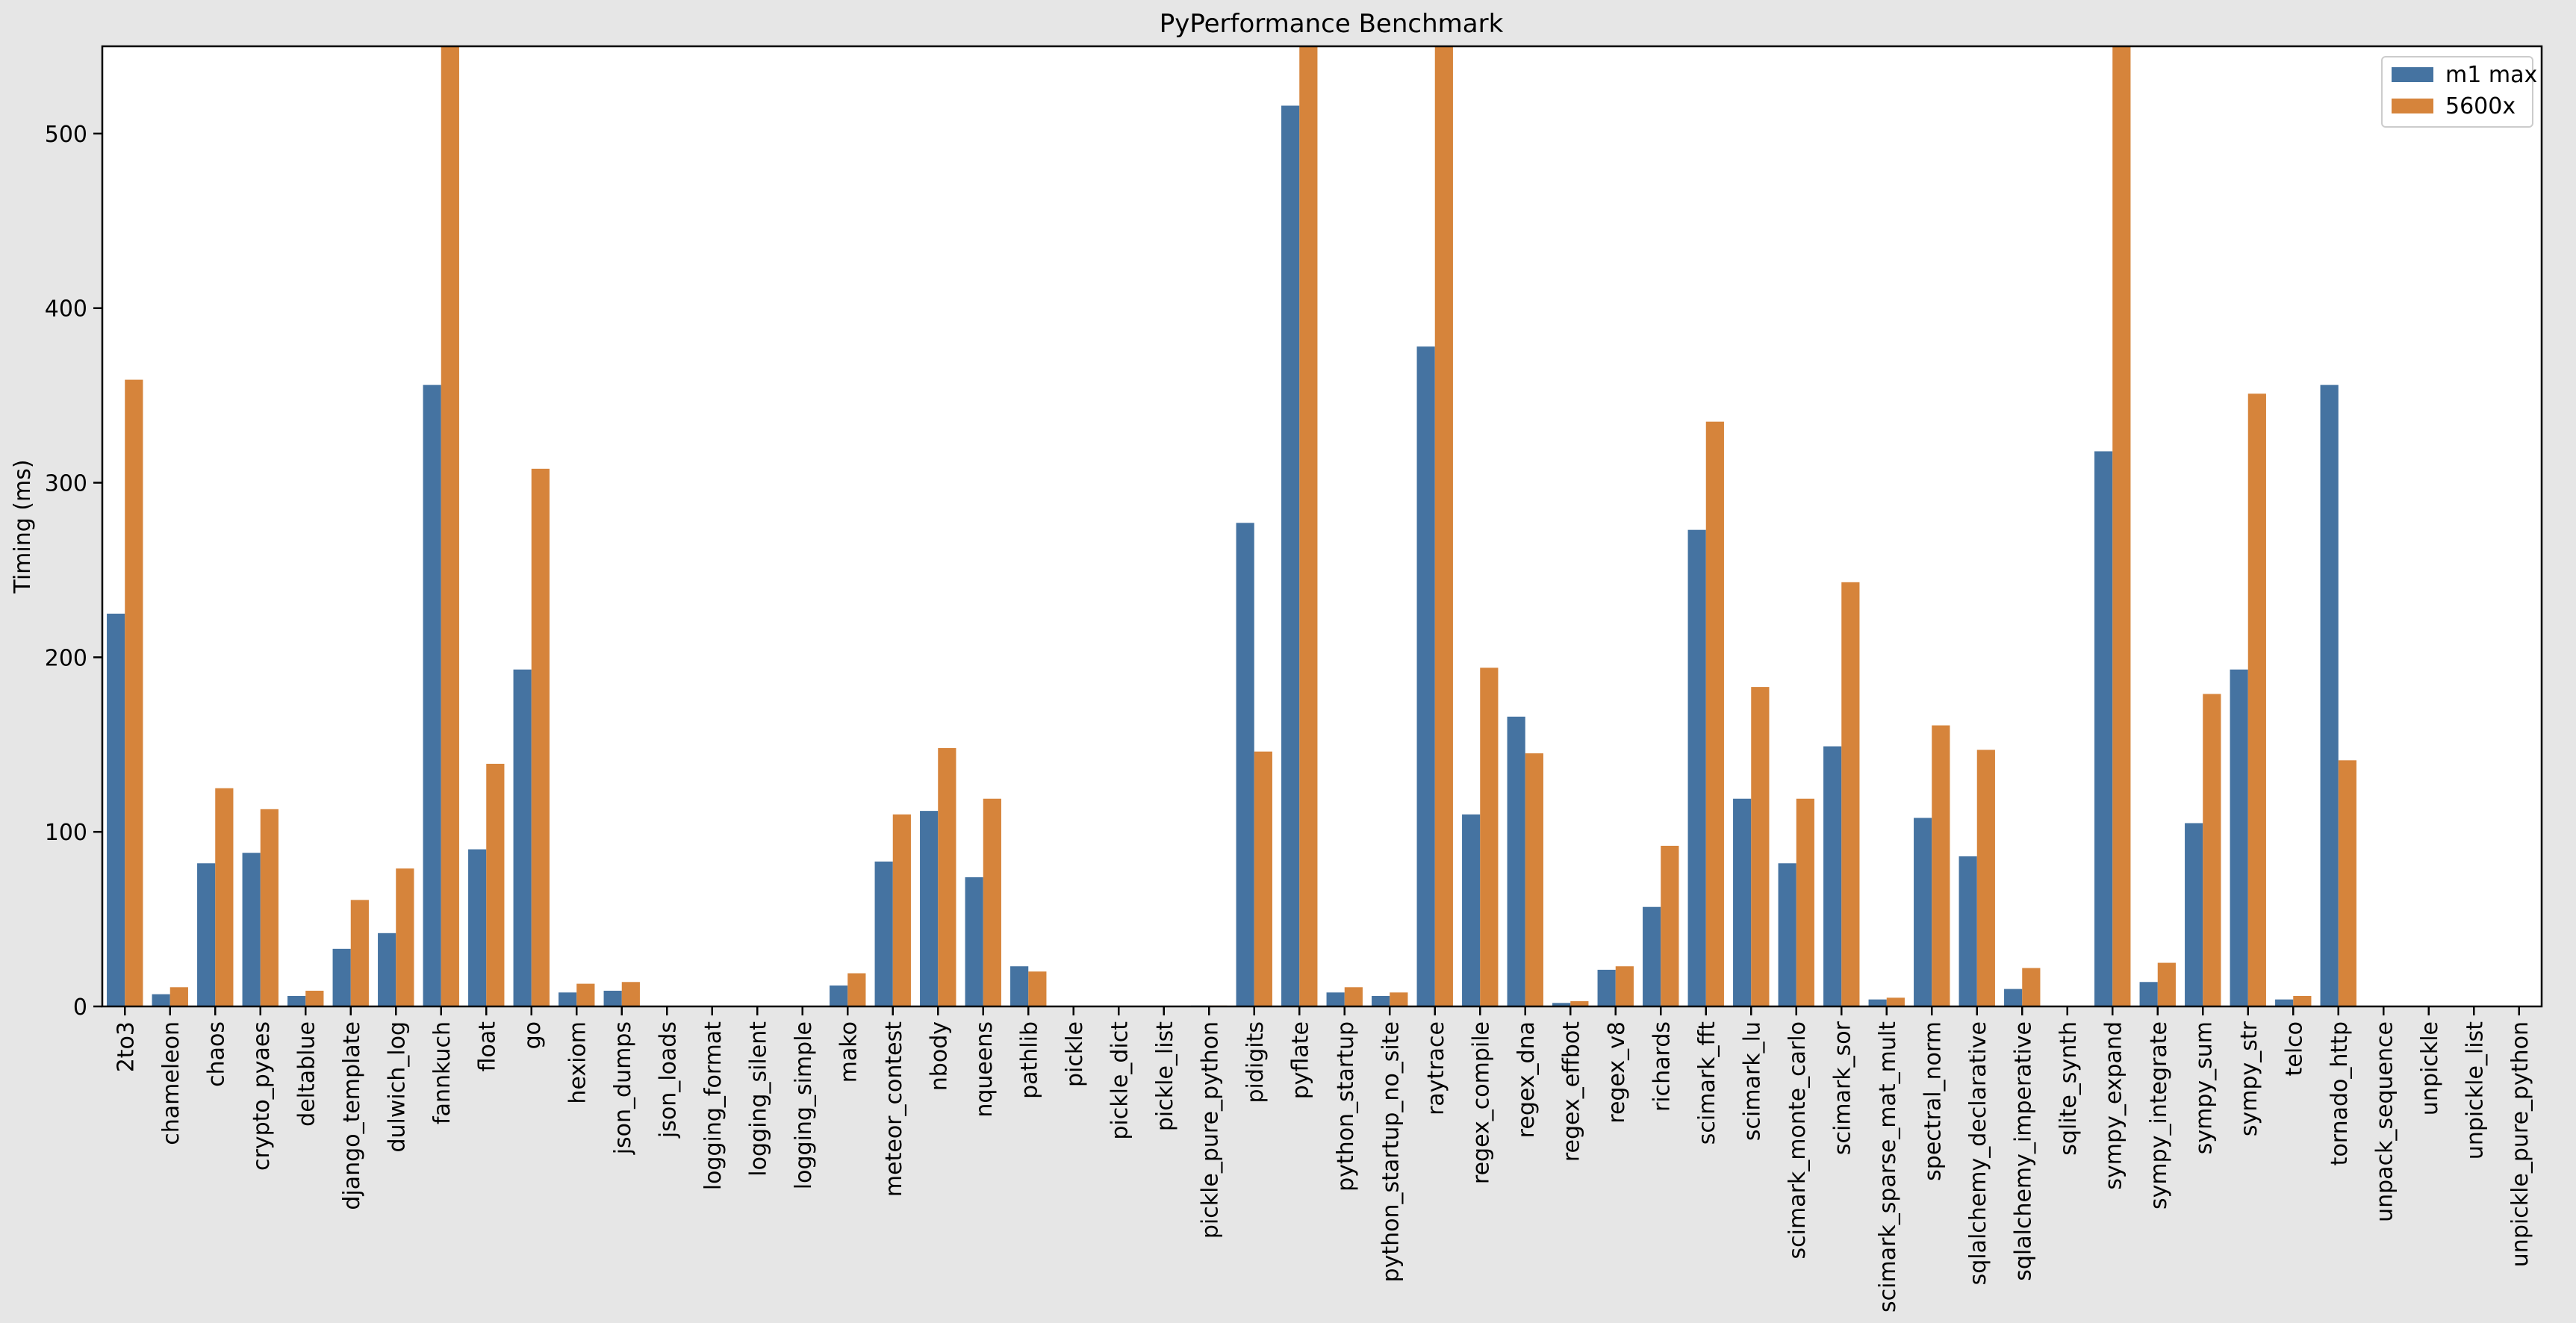 The image size is (2576, 1323). What do you see at coordinates (1670, 926) in the screenshot?
I see `bar-5600x-richards` at bounding box center [1670, 926].